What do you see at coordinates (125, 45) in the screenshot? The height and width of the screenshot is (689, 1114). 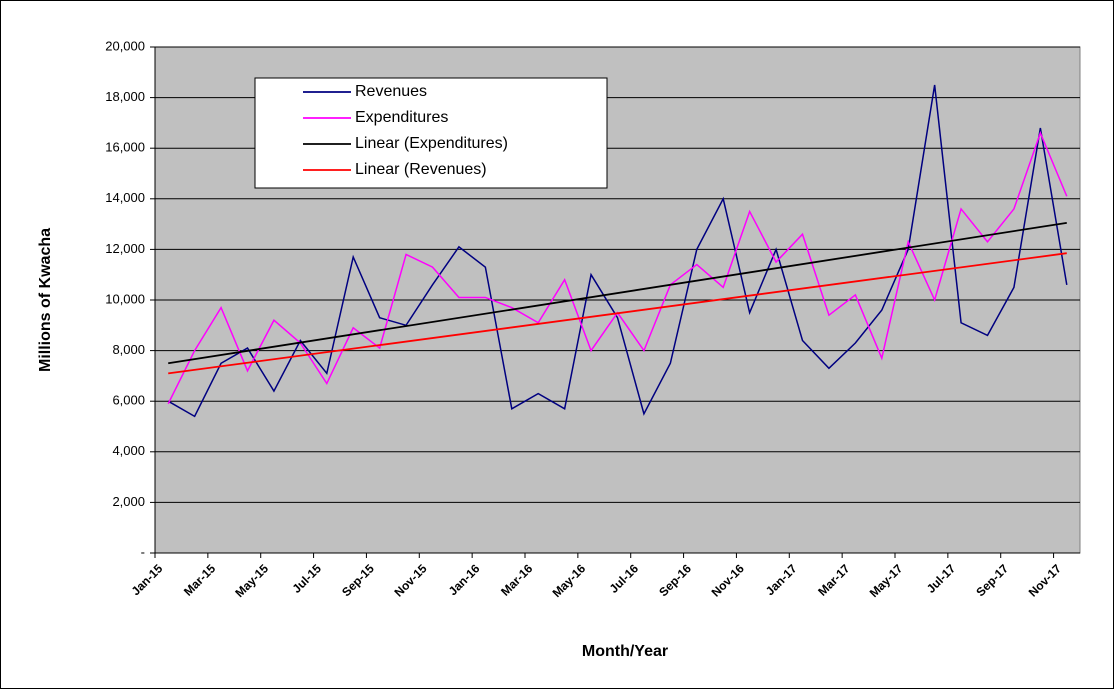 I see `y-tick-label: 20,000` at bounding box center [125, 45].